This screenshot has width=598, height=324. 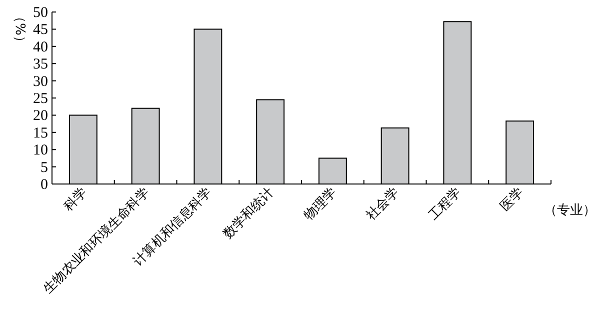 What do you see at coordinates (40, 150) in the screenshot?
I see `y-tick-label: 10` at bounding box center [40, 150].